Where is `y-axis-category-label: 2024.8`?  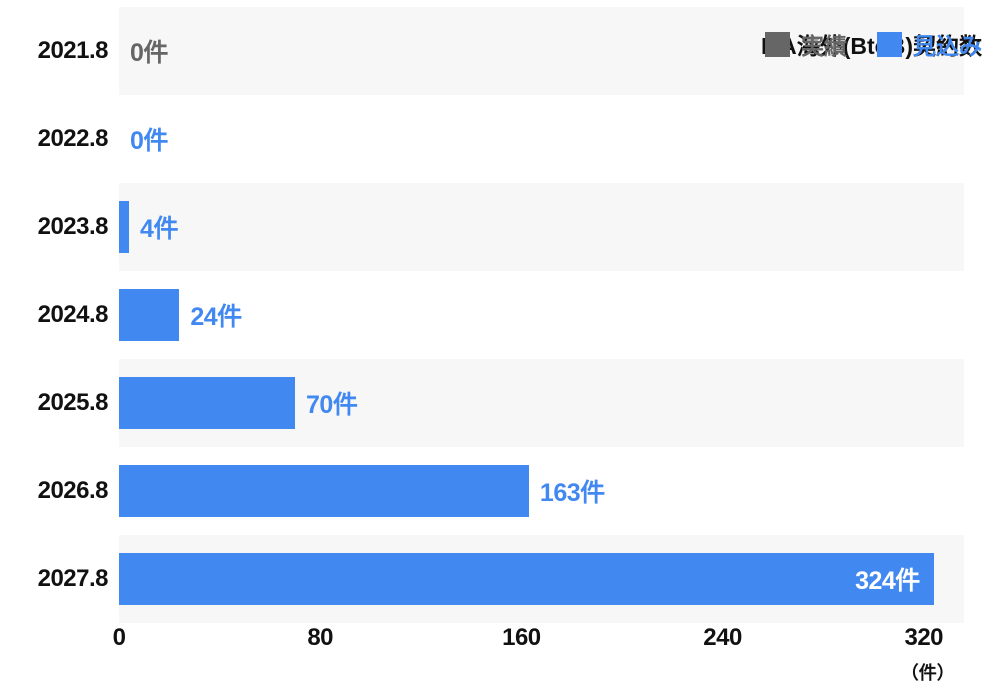 y-axis-category-label: 2024.8 is located at coordinates (73, 314).